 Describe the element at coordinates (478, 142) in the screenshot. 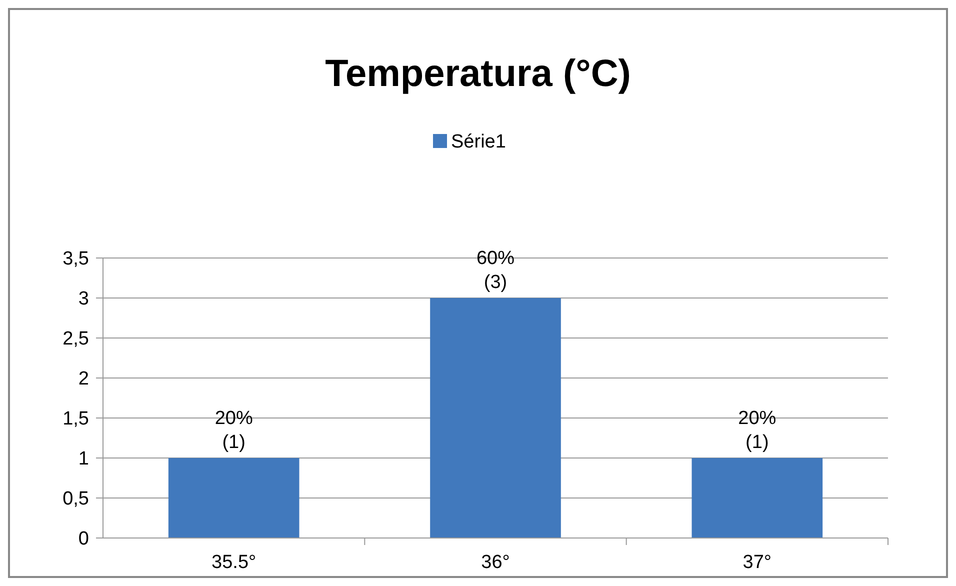

I see `legend-label: Série1` at that location.